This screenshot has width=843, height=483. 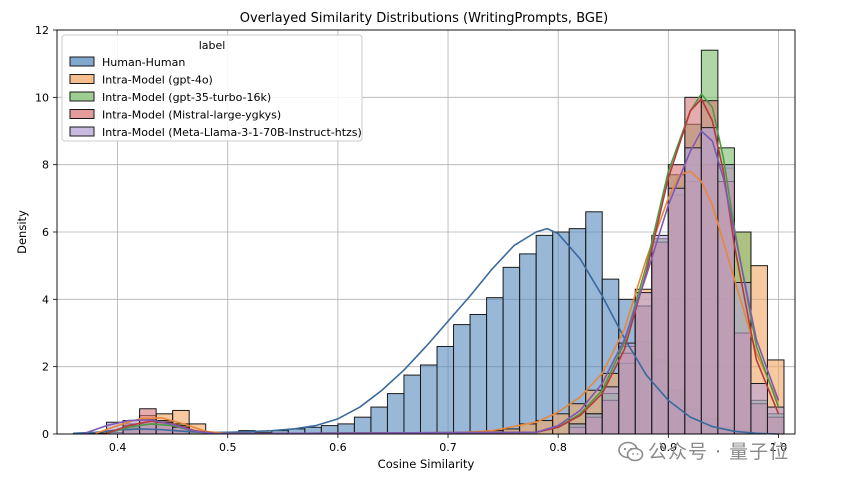 I want to click on x-tick-label: 1.0, so click(x=779, y=447).